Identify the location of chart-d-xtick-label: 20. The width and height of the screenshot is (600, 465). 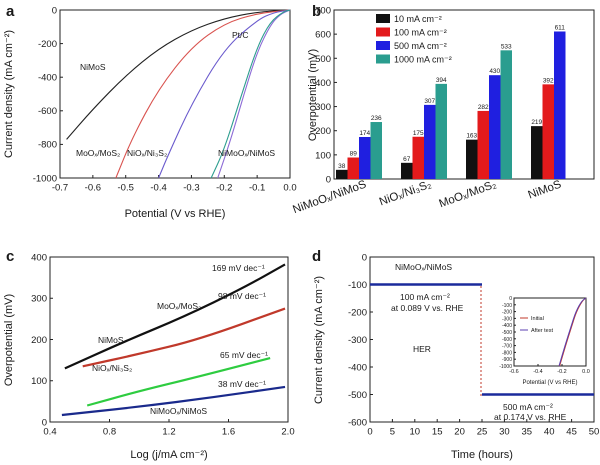
(459, 432).